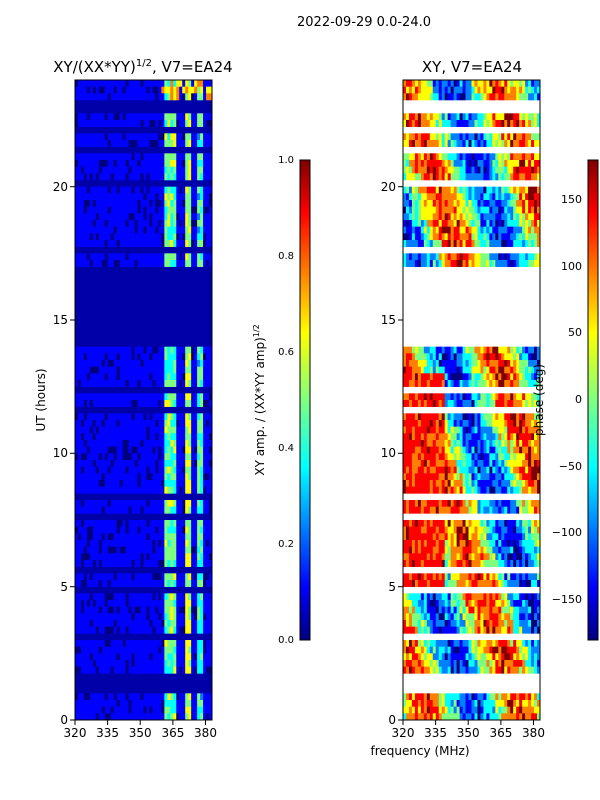 This screenshot has width=600, height=800. What do you see at coordinates (256, 330) in the screenshot?
I see `left-cbar-label-sup: 1/2` at bounding box center [256, 330].